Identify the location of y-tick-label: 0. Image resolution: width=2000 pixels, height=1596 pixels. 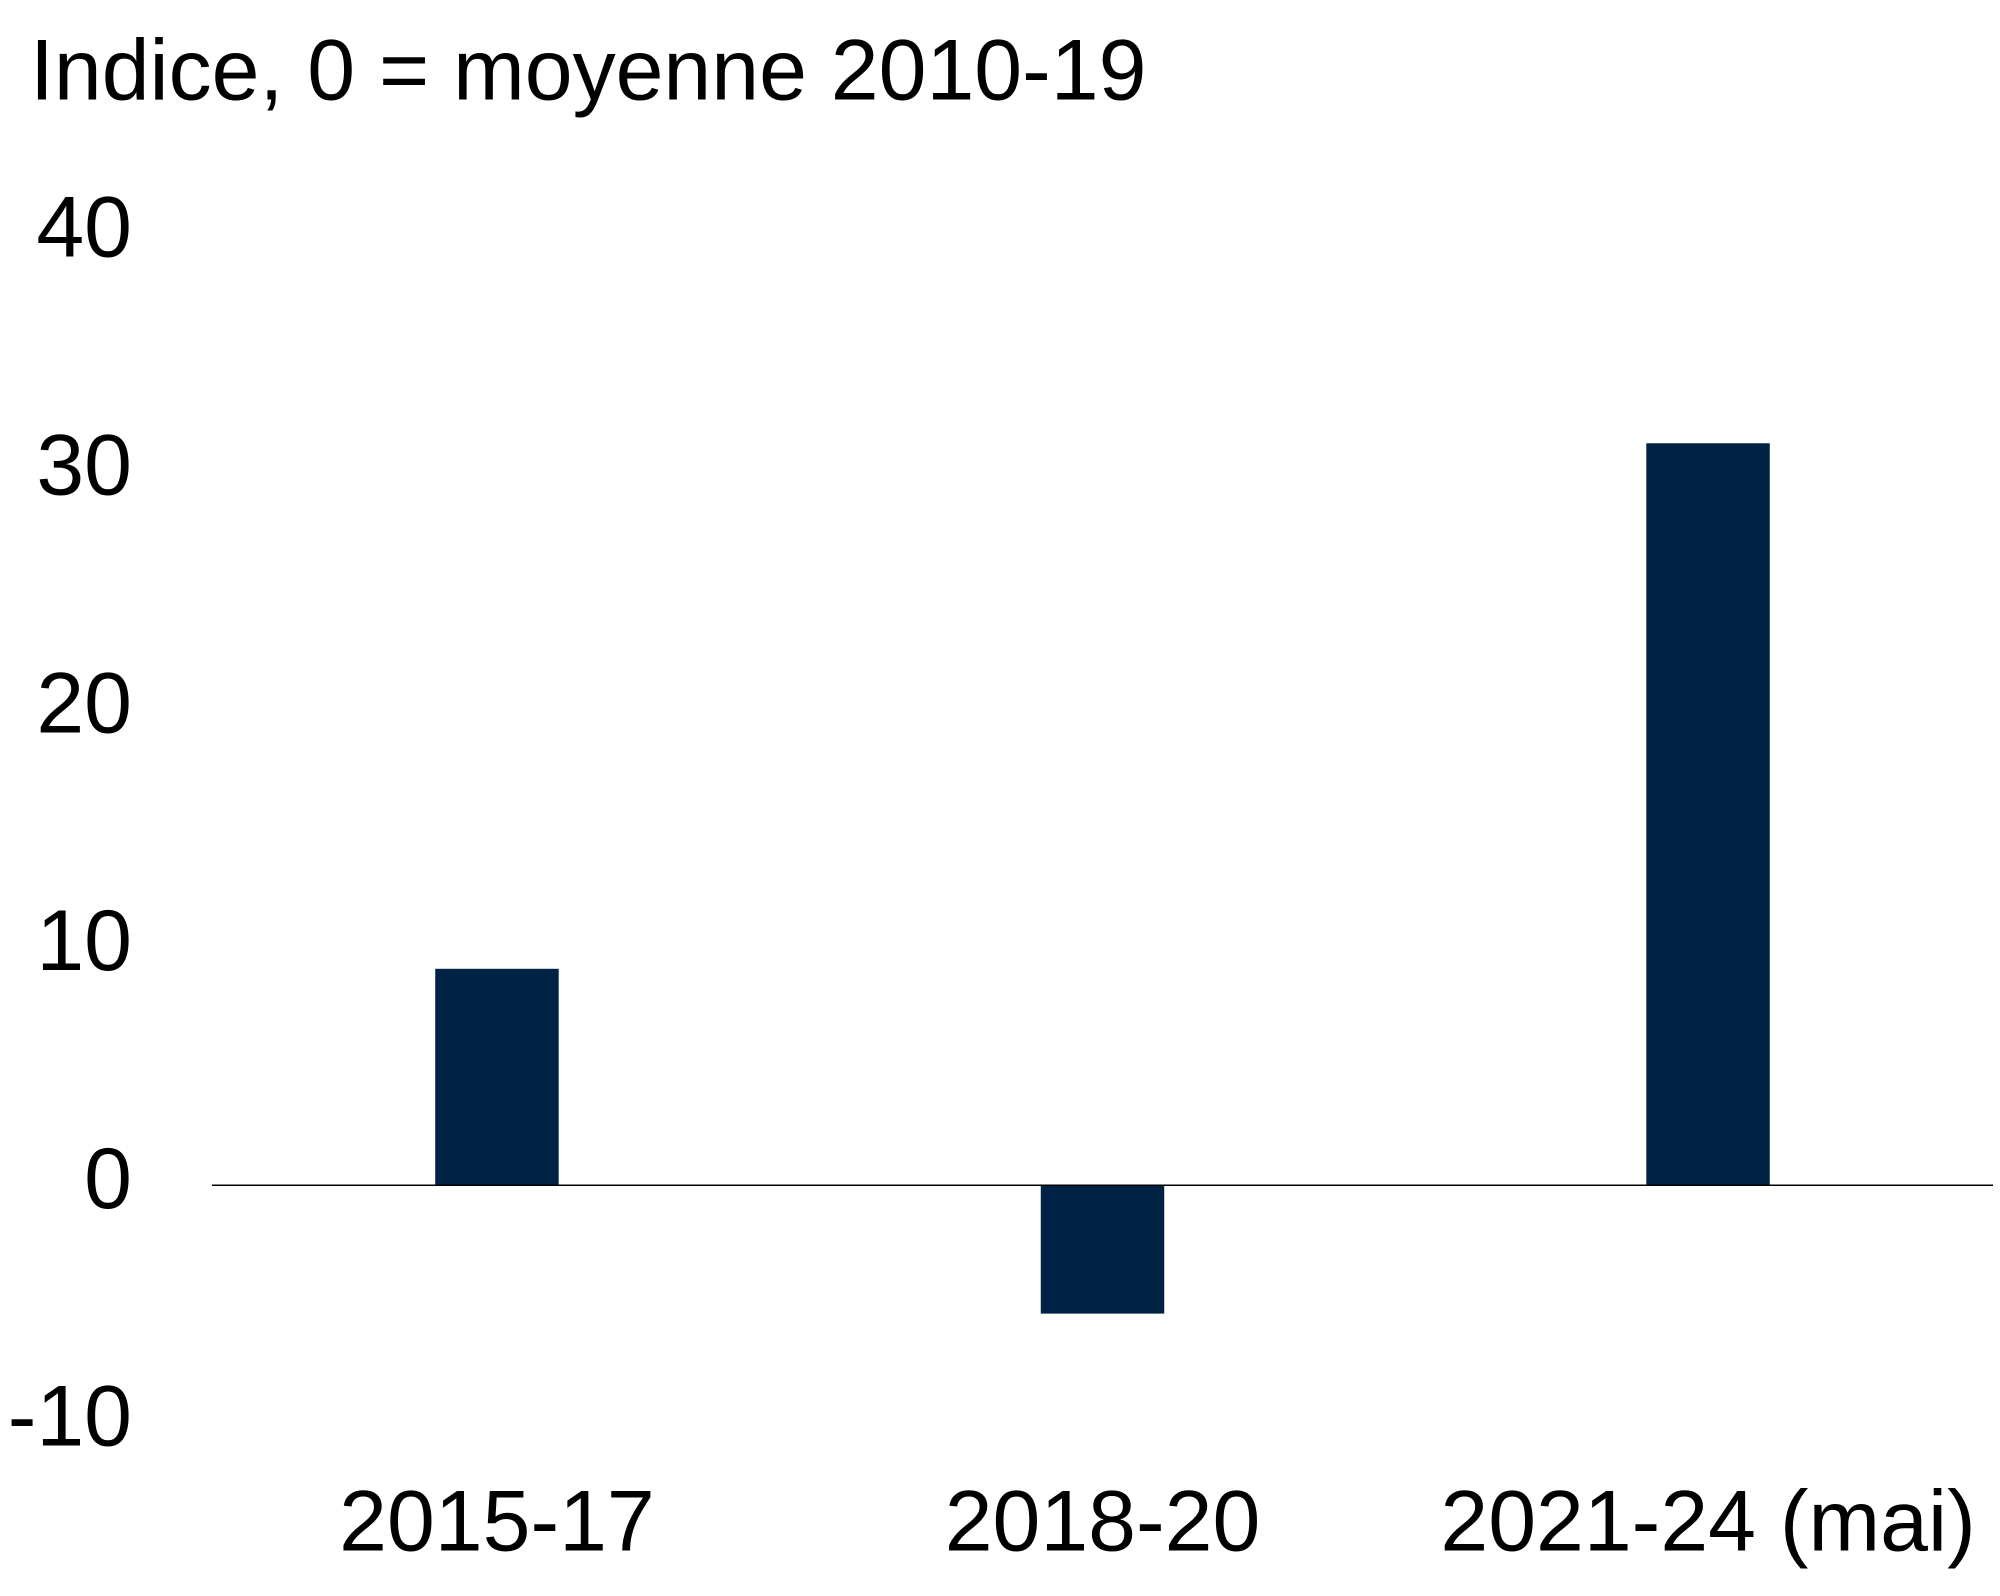
(108, 1179).